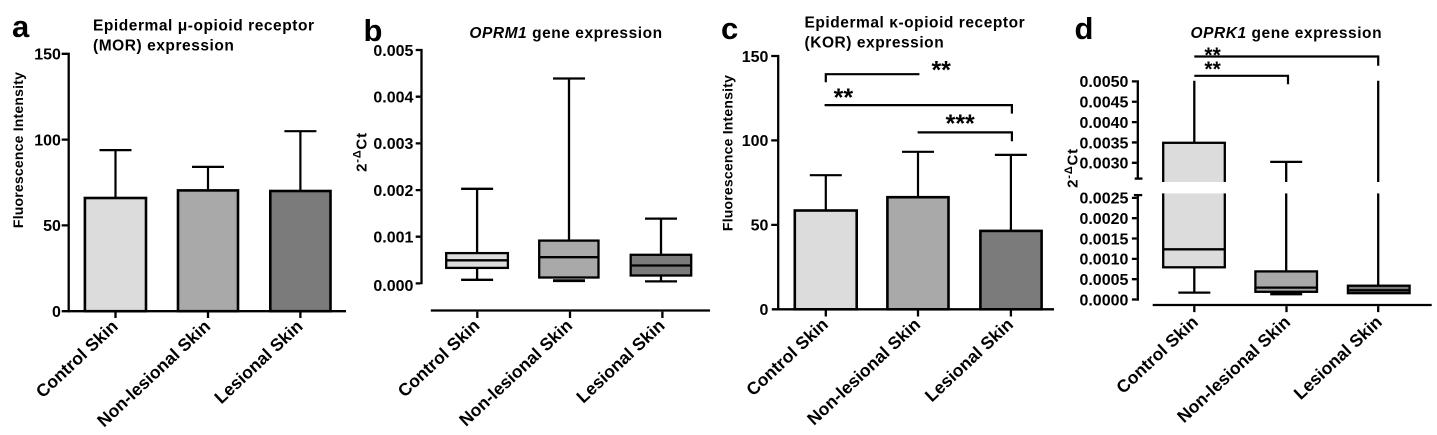 This screenshot has height=435, width=1437. Describe the element at coordinates (393, 286) in the screenshot. I see `svg-text: 0.000` at that location.